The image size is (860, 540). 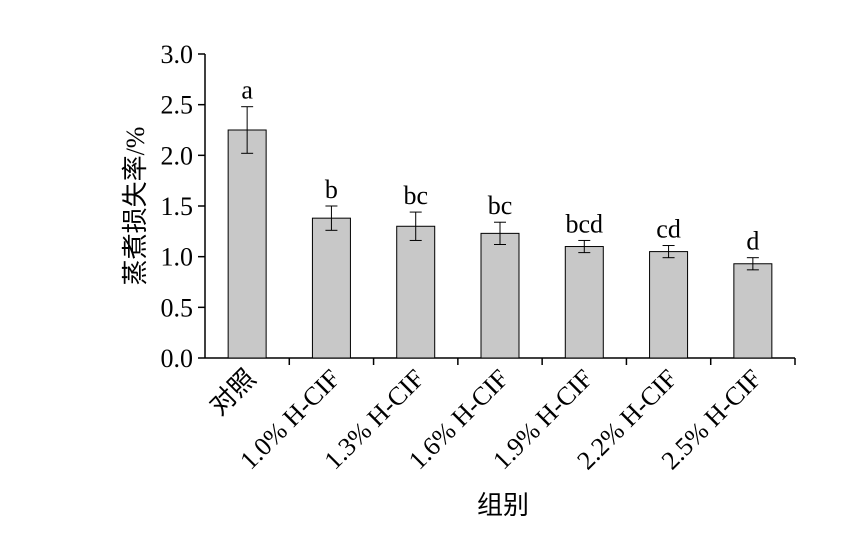 What do you see at coordinates (177, 105) in the screenshot?
I see `y-tick-label: 2.5` at bounding box center [177, 105].